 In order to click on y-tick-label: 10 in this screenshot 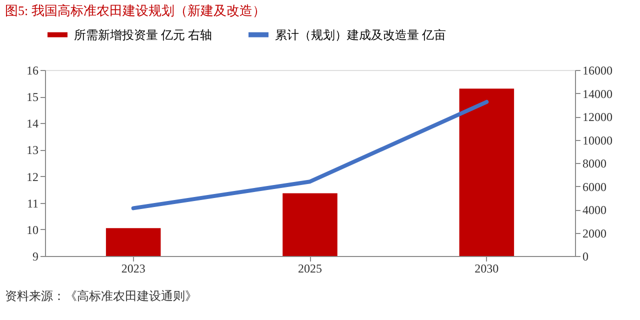, I will do `click(32, 229)`.